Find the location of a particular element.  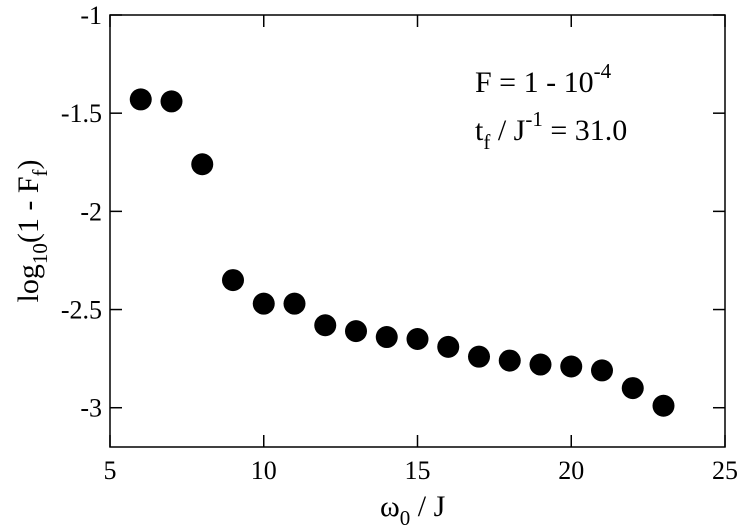

x-axis-title-base: ω is located at coordinates (390, 506).